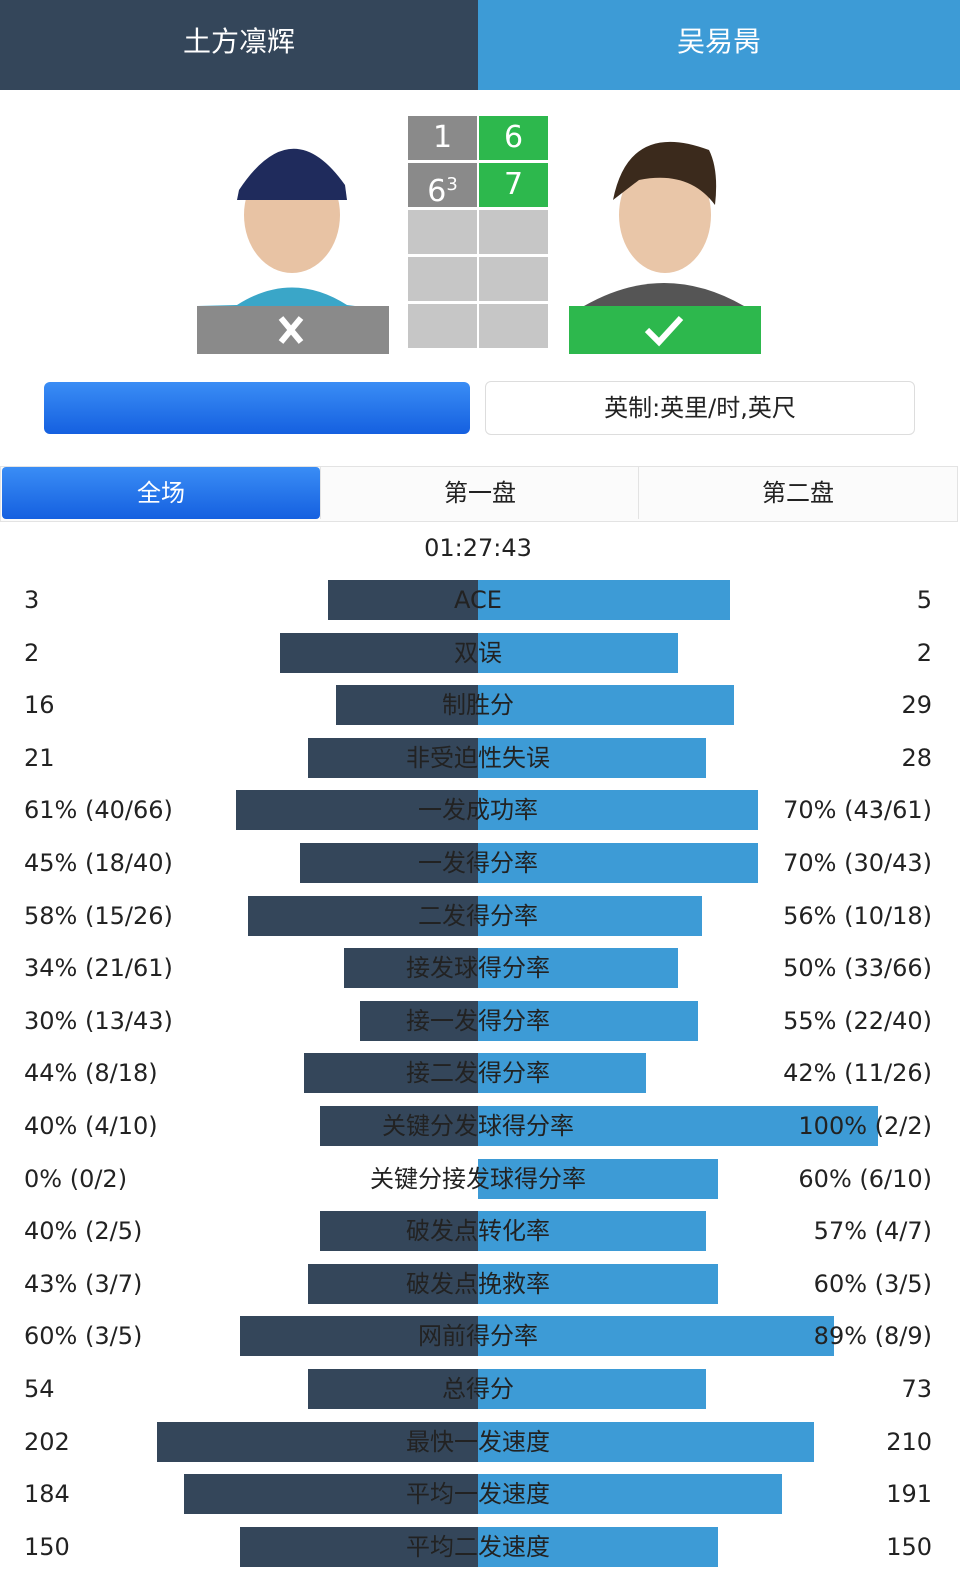 The image size is (960, 1575). Describe the element at coordinates (909, 1546) in the screenshot. I see `right-value: 150` at that location.